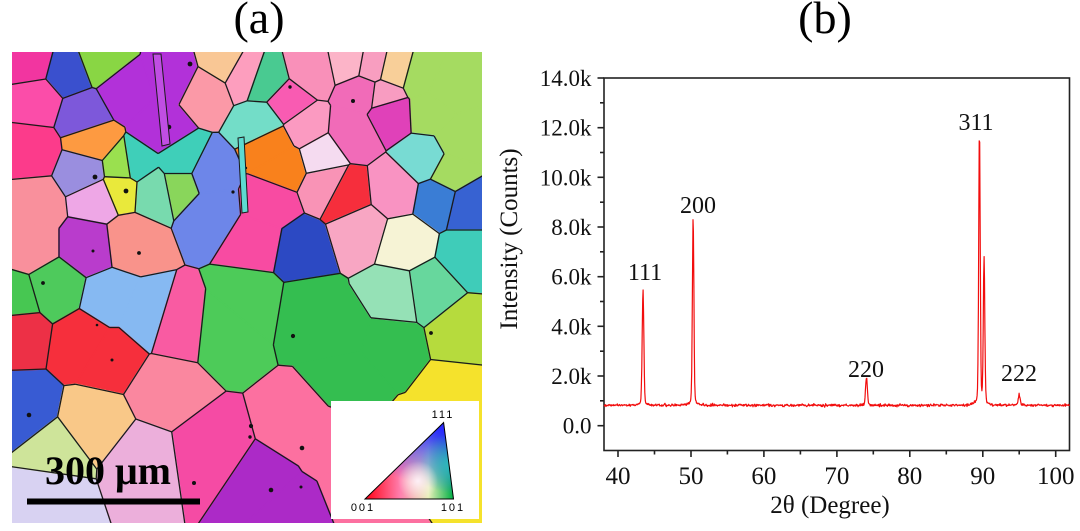 Image resolution: width=1080 pixels, height=531 pixels. Describe the element at coordinates (571, 376) in the screenshot. I see `svg-text: 2.0k` at that location.